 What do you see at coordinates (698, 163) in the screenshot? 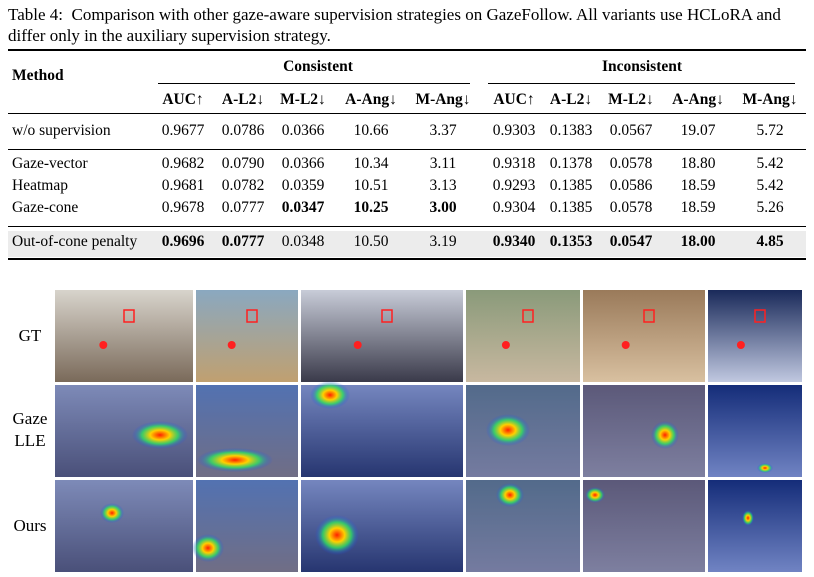
I see `table-cell: 18.80` at bounding box center [698, 163].